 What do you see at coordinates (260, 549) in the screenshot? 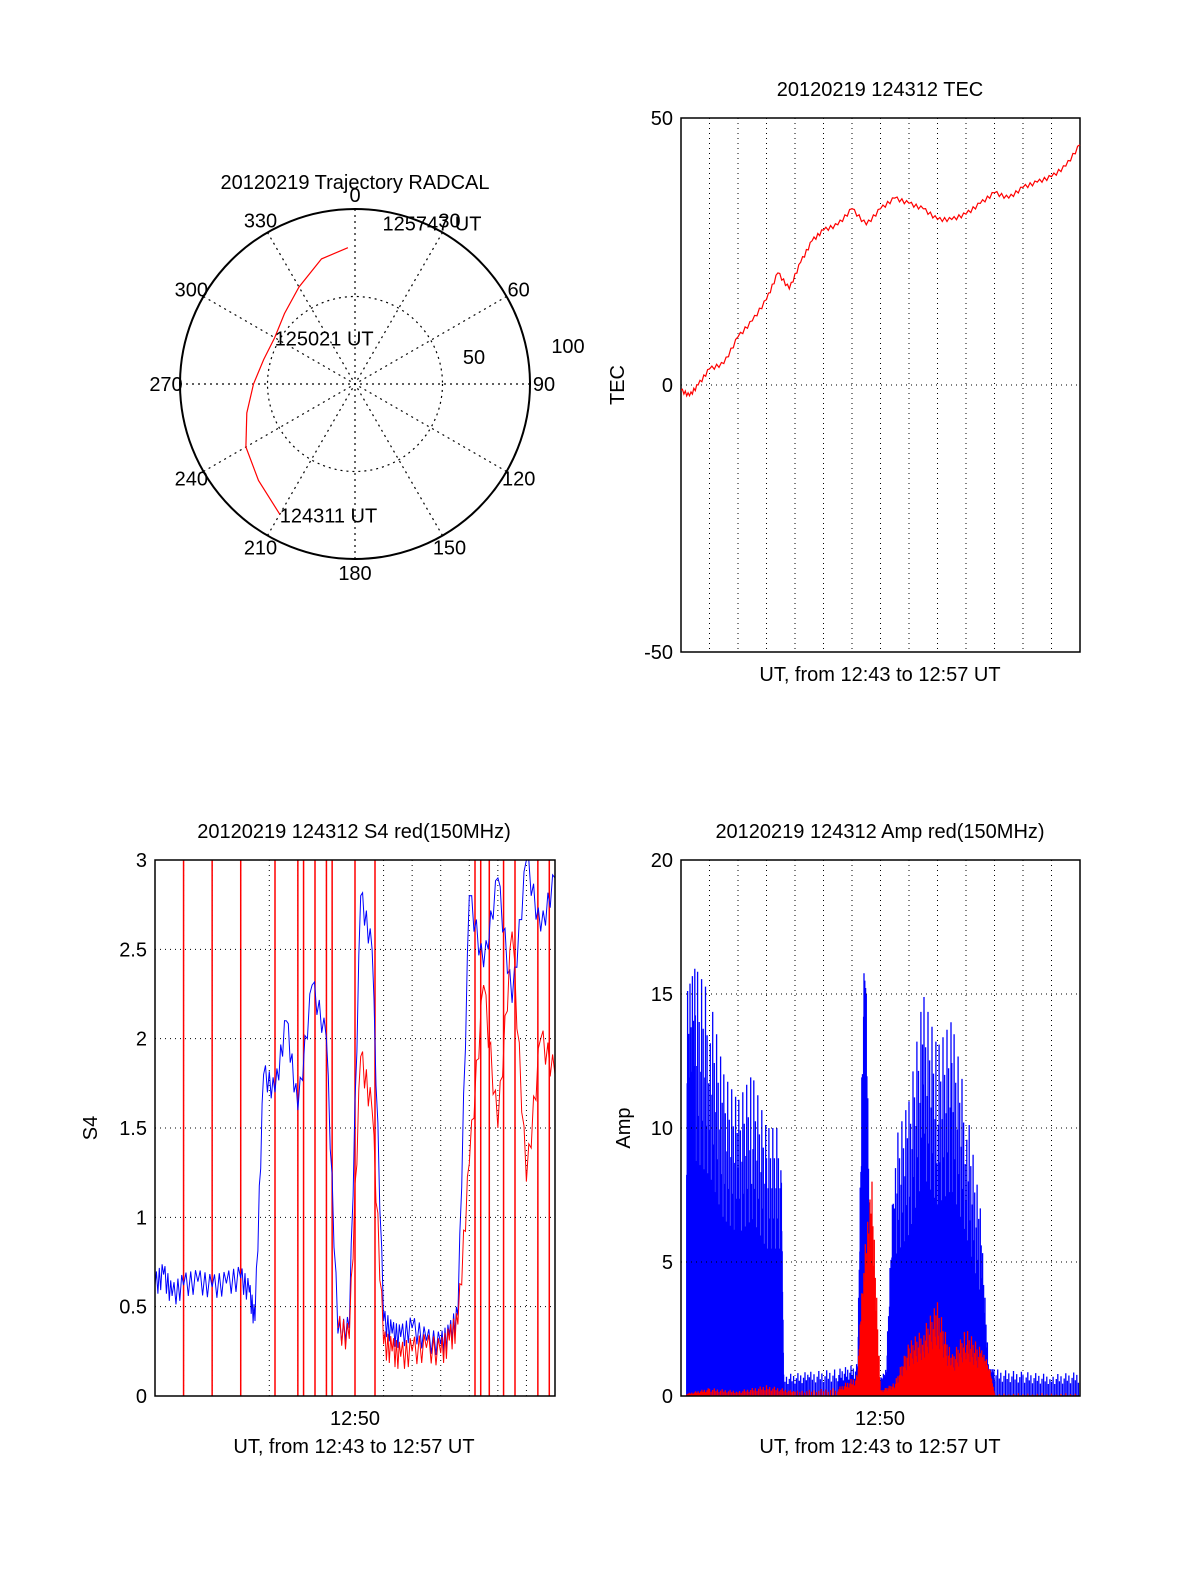
I see `azimuth-tick-label: 210` at bounding box center [260, 549].